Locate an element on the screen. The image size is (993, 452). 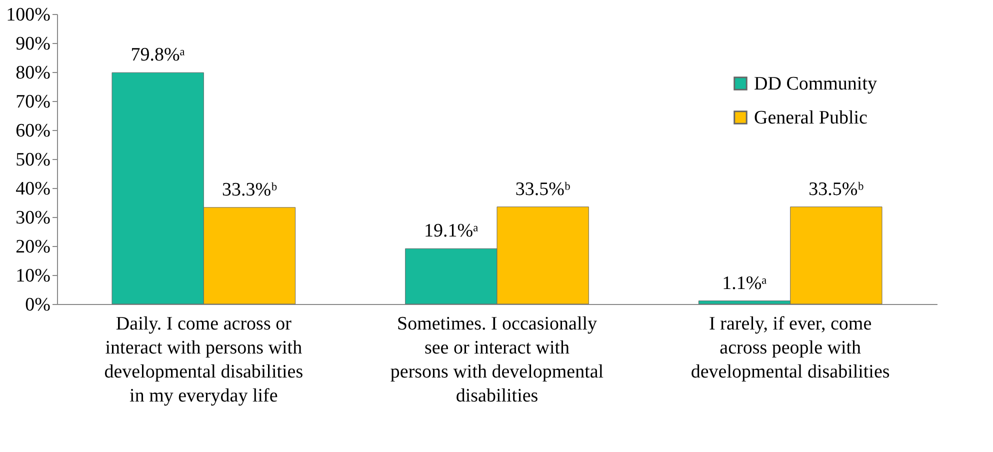
y-tick-label: 20% is located at coordinates (33, 247).